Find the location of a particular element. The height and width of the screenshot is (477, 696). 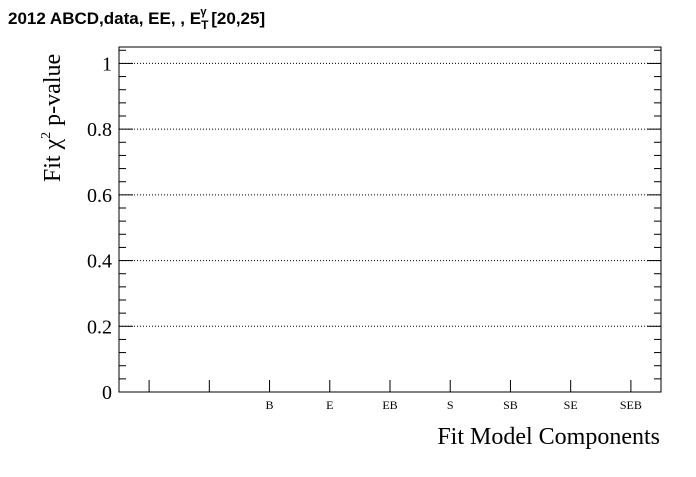

x-tick-label: SB is located at coordinates (510, 405).